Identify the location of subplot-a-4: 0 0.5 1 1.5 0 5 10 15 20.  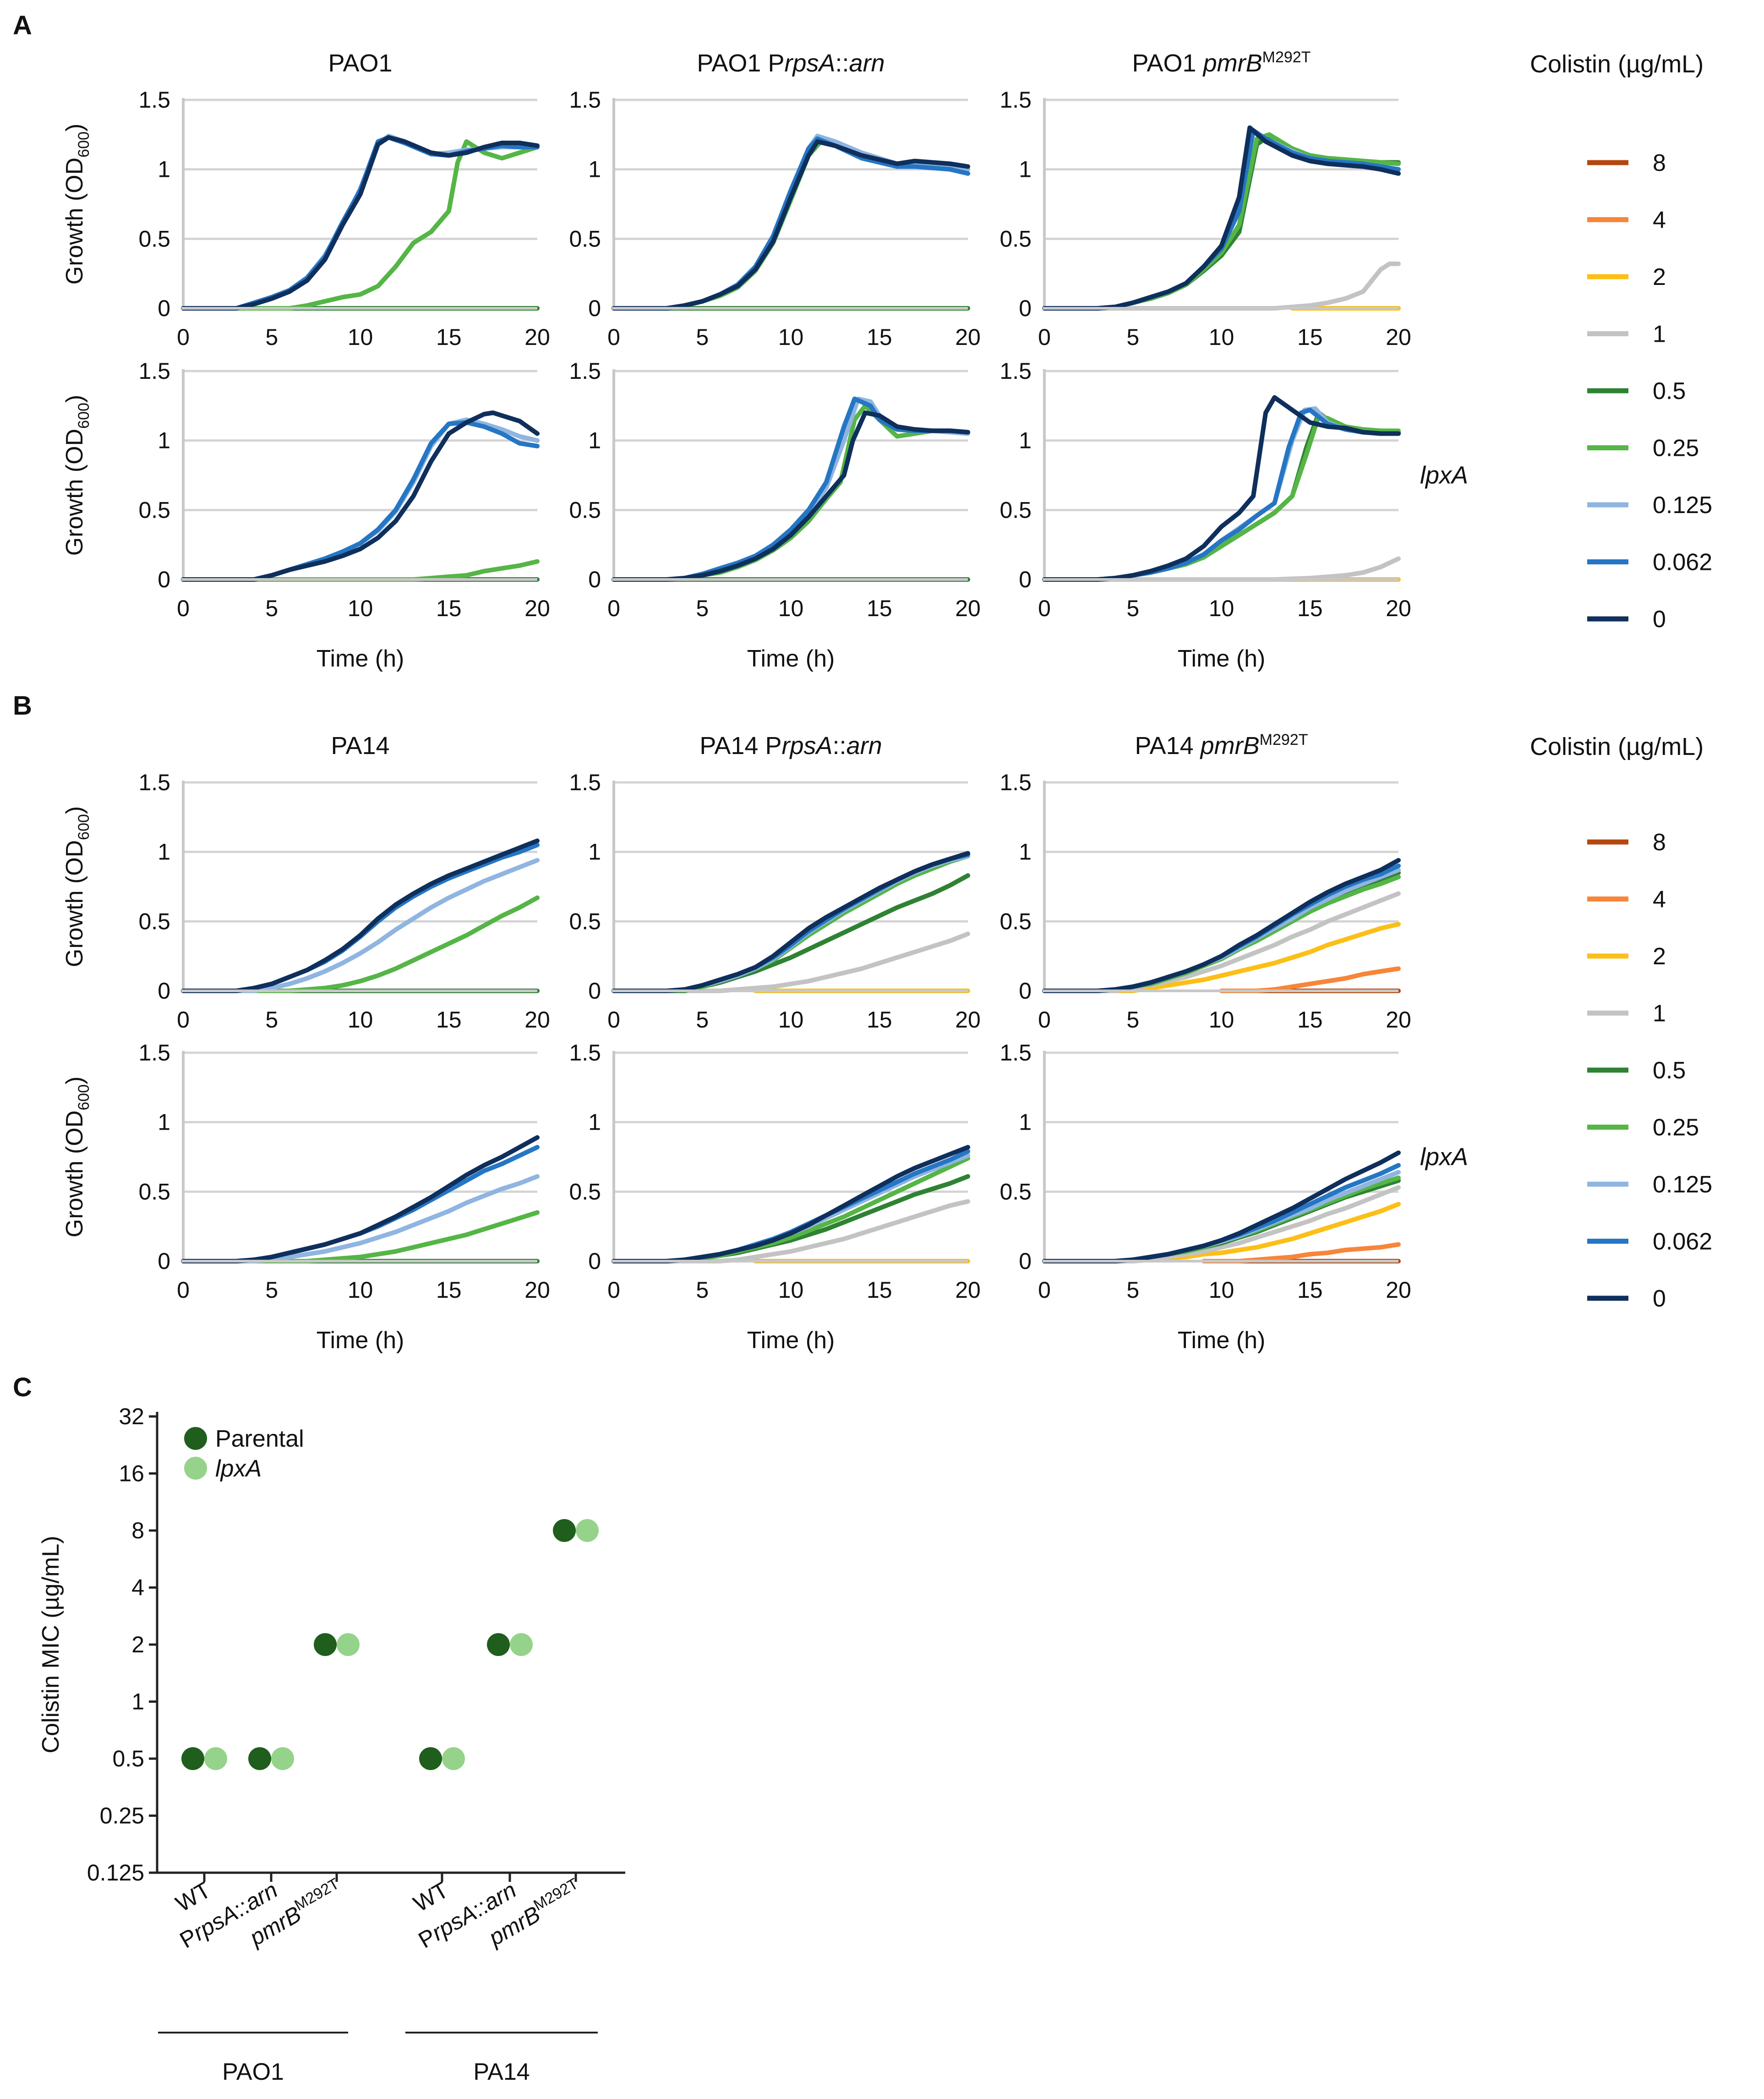
(774, 489).